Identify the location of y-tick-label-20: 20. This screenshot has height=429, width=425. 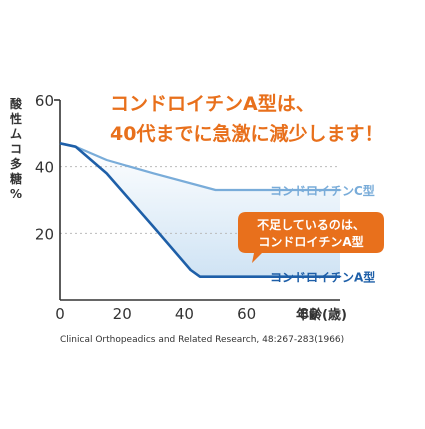
(44, 234).